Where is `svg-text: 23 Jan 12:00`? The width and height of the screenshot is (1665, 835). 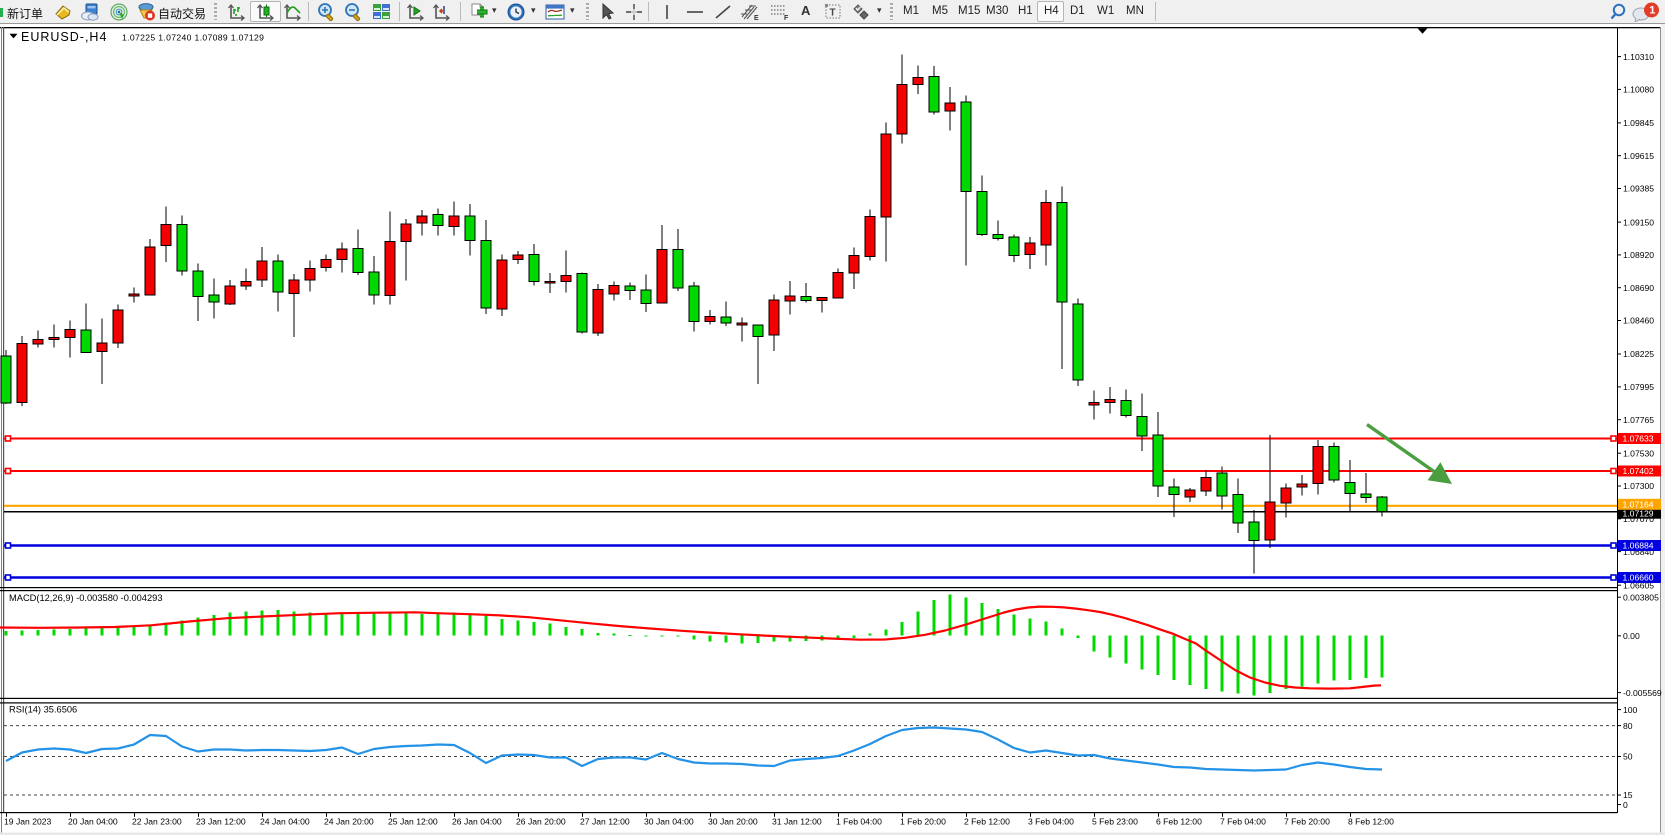 svg-text: 23 Jan 12:00 is located at coordinates (221, 822).